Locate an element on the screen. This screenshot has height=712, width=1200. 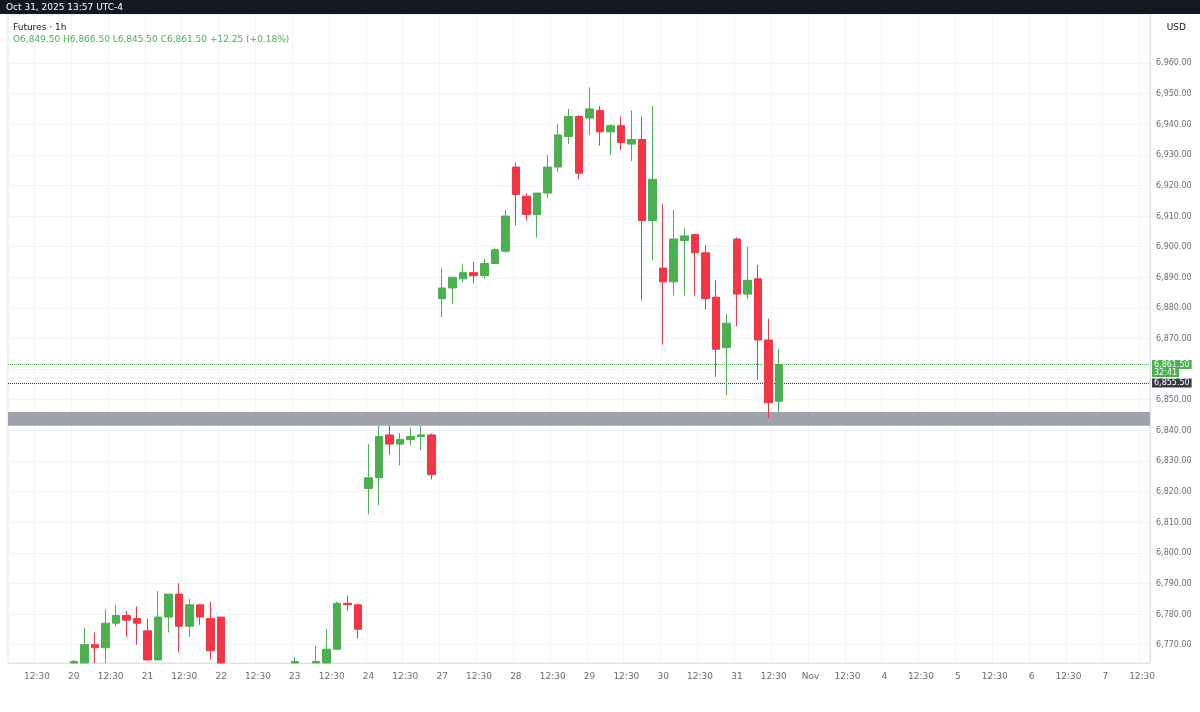
y-tick-label: 6,800.00 is located at coordinates (1174, 553).